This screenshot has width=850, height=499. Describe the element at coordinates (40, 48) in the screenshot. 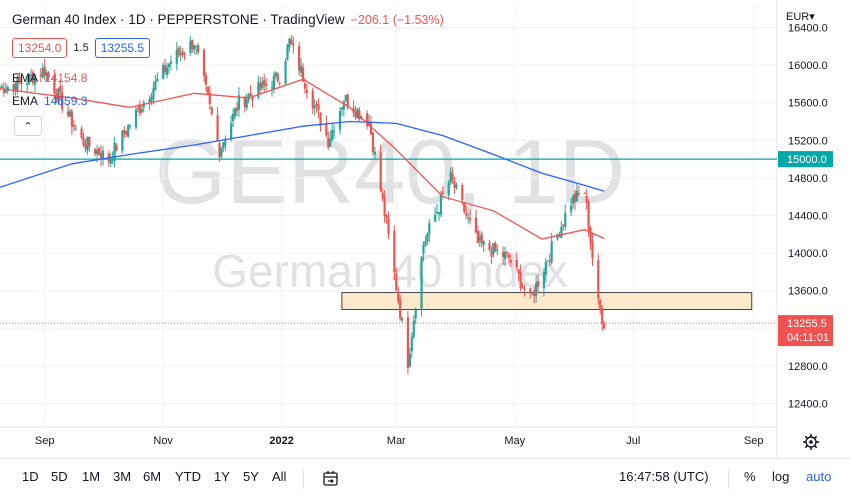

I see `sell-button: 13254.0` at that location.